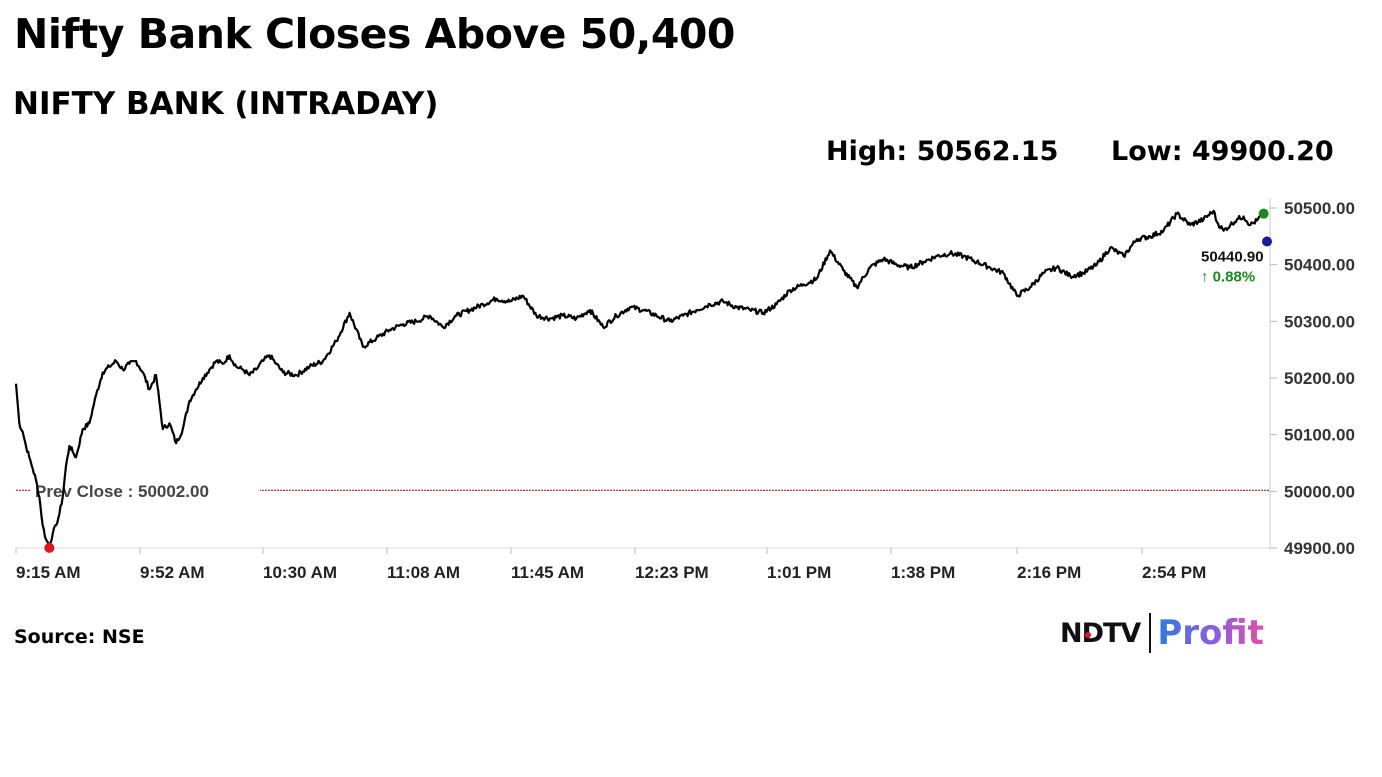 Image resolution: width=1382 pixels, height=777 pixels. Describe the element at coordinates (1210, 633) in the screenshot. I see `logo-profit-text: Profit` at that location.